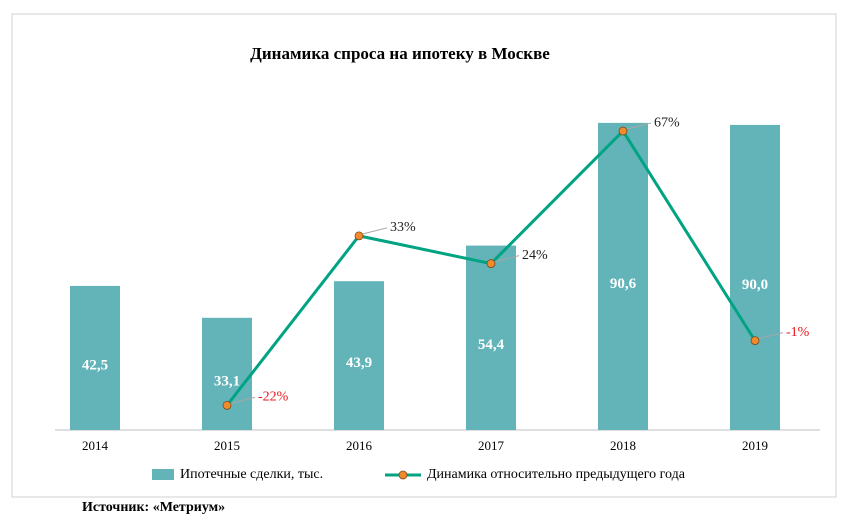 Image resolution: width=856 pixels, height=517 pixels. I want to click on x-tick-label: 2016, so click(359, 445).